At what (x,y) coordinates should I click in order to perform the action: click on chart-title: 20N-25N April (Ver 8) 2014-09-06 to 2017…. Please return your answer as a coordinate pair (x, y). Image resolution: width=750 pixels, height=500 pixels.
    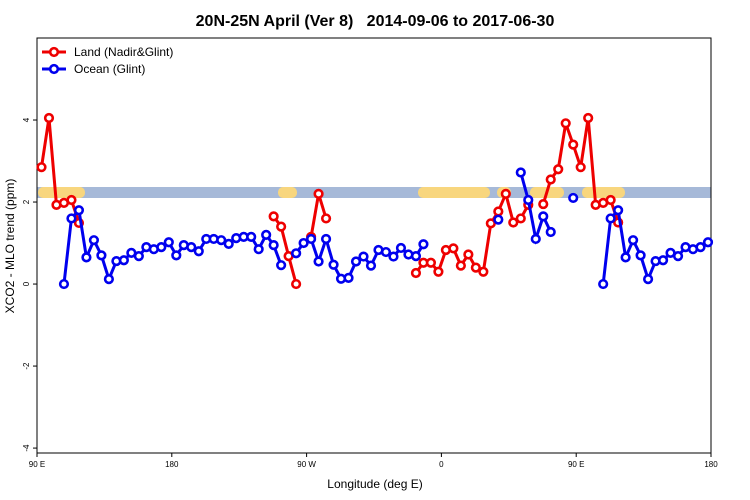
    Looking at the image, I should click on (375, 21).